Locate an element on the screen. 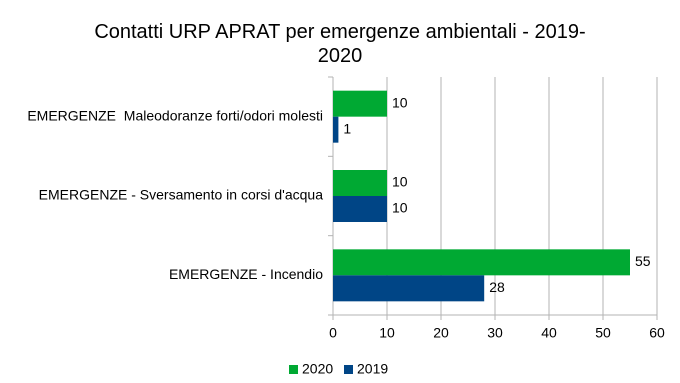  data-label: 55 is located at coordinates (643, 261).